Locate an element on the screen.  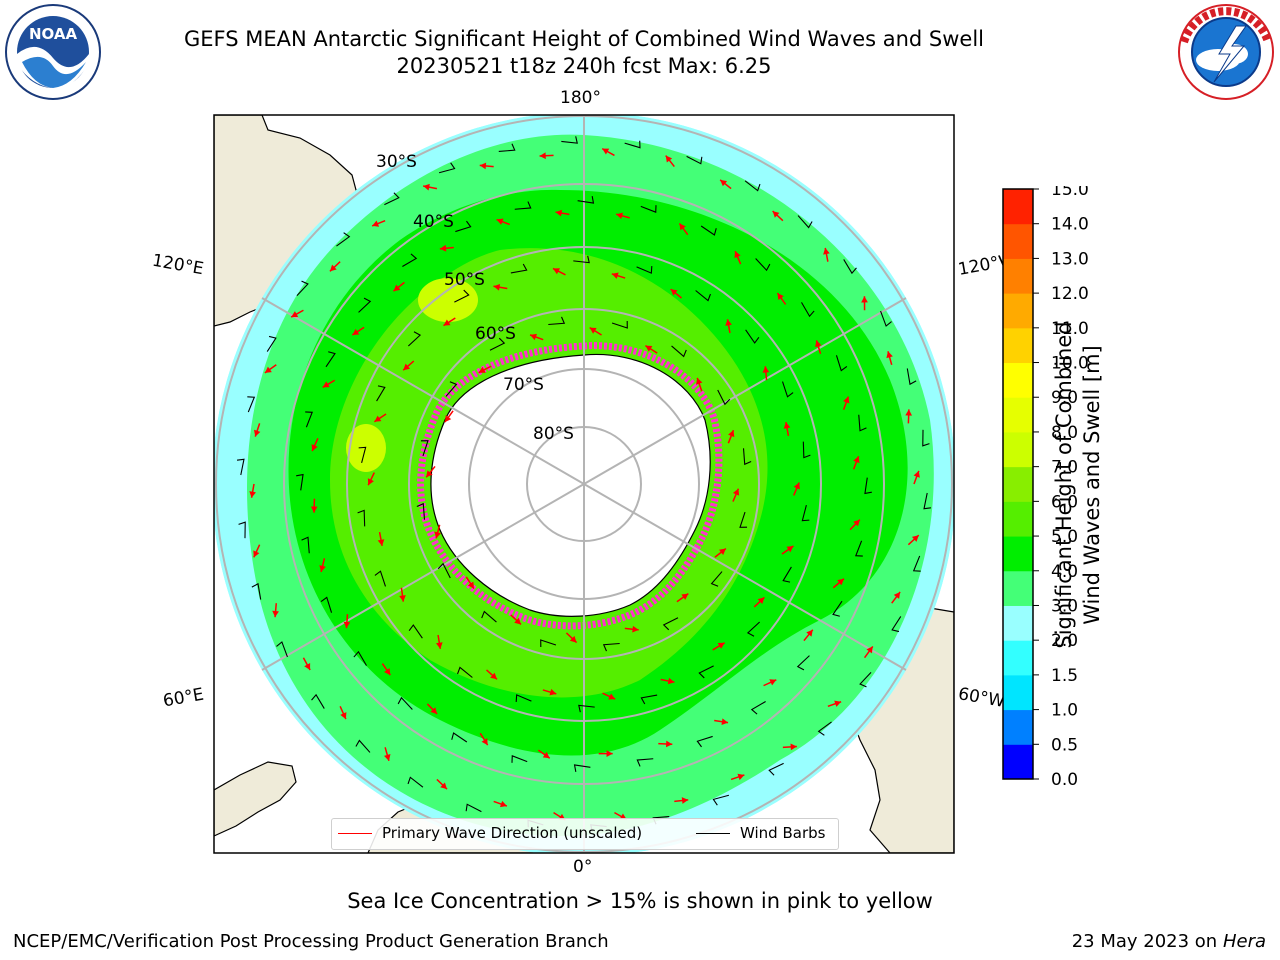
colorbar-tick-label: 8.0 is located at coordinates (1064, 433).